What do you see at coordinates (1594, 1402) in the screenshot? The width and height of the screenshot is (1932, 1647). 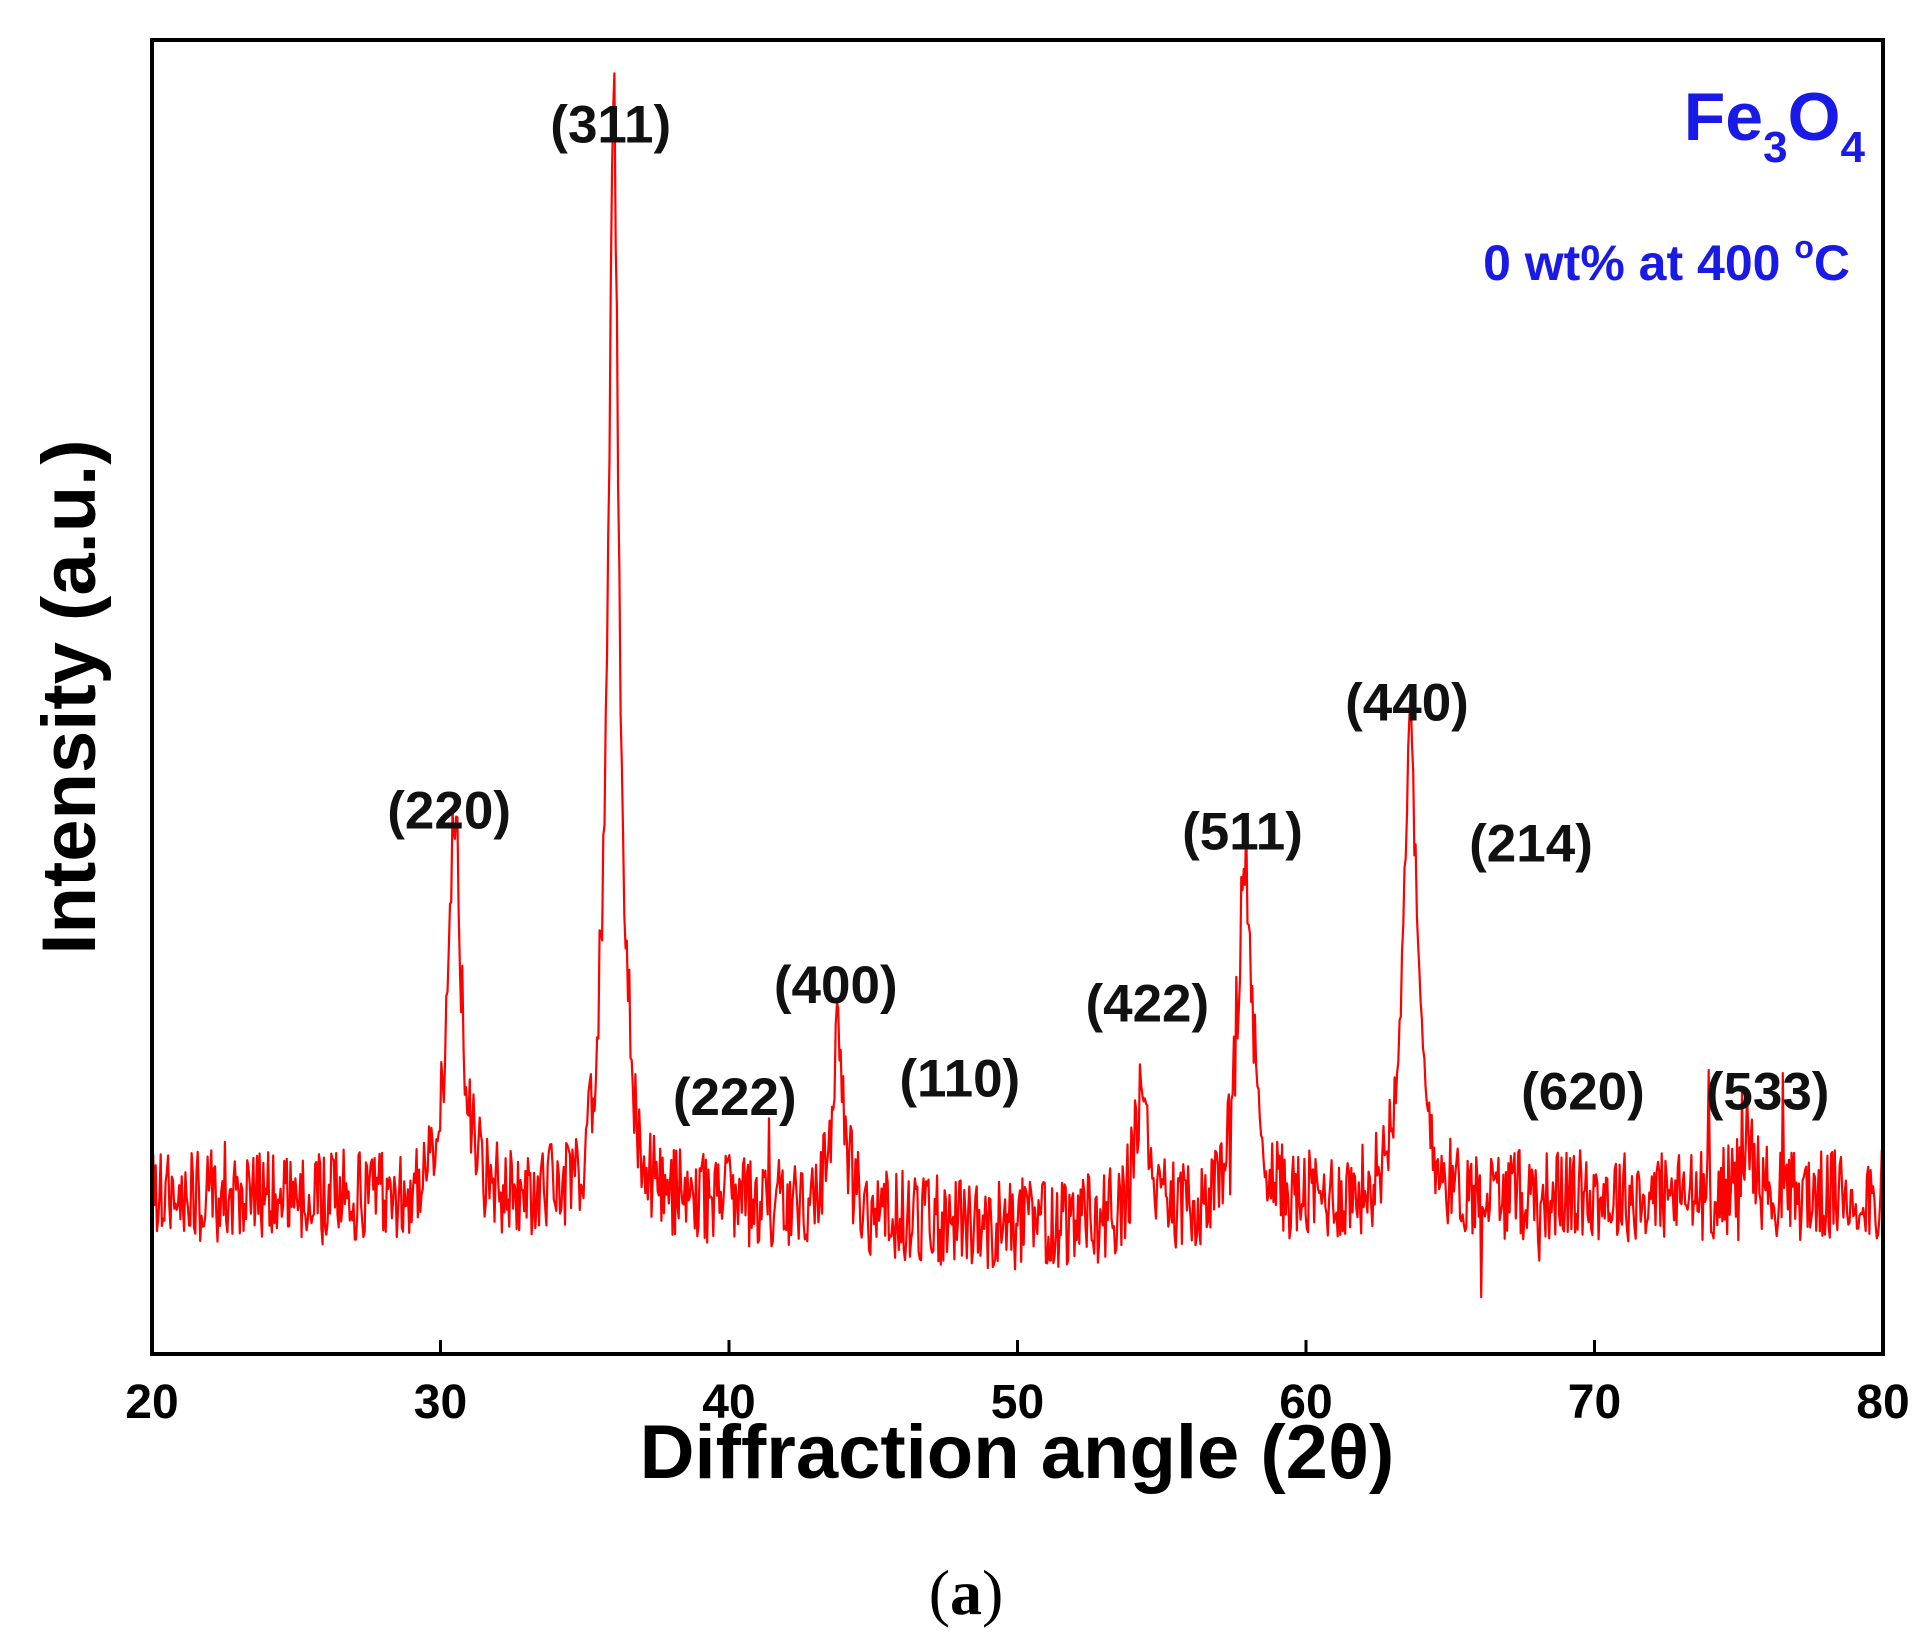 I see `x-tick-label: 70` at bounding box center [1594, 1402].